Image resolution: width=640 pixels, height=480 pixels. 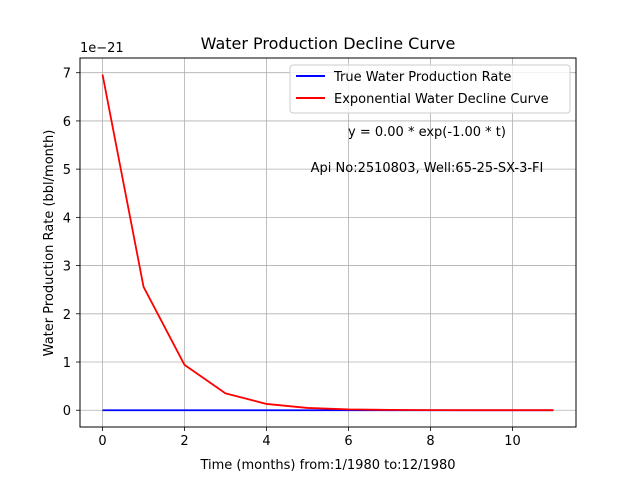 What do you see at coordinates (71, 243) in the screenshot?
I see `y-axis: 0 1 2 3 4 5 6 7` at bounding box center [71, 243].